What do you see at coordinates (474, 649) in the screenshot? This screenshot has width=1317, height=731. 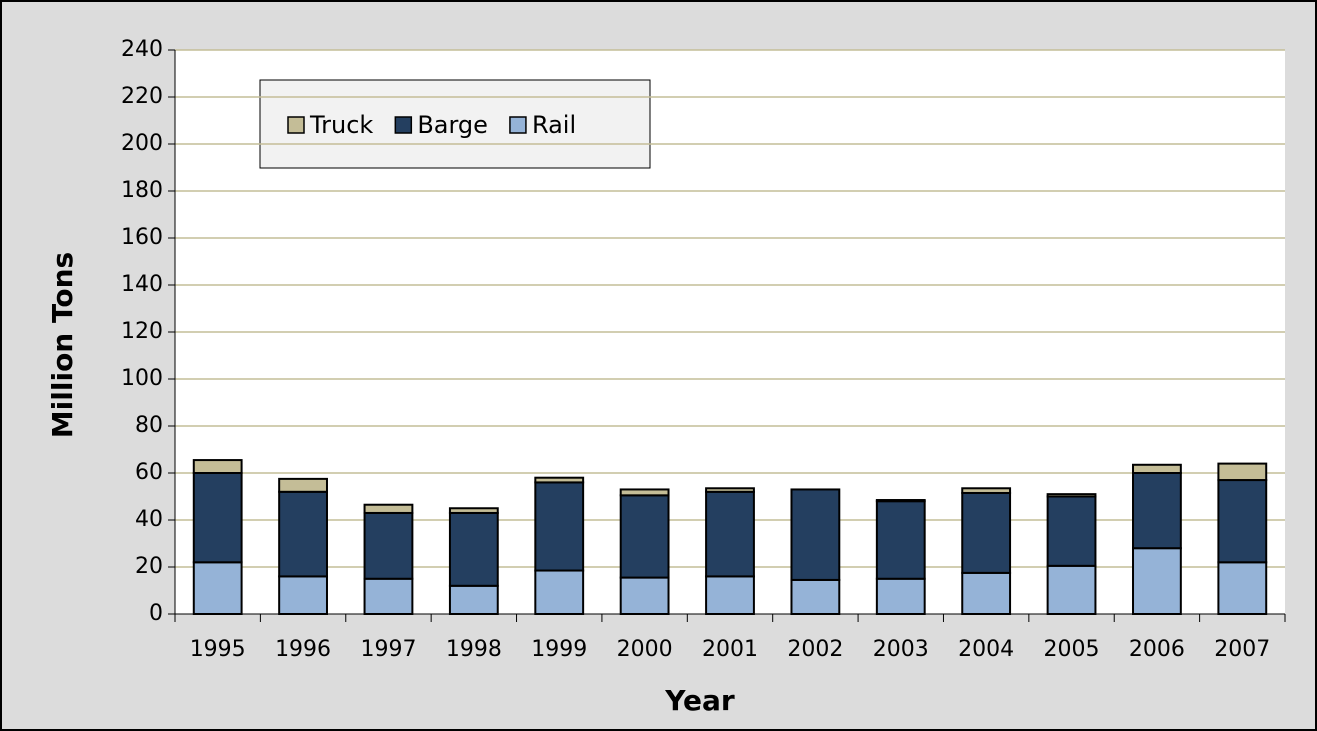 I see `x-tick-label: 1998` at bounding box center [474, 649].